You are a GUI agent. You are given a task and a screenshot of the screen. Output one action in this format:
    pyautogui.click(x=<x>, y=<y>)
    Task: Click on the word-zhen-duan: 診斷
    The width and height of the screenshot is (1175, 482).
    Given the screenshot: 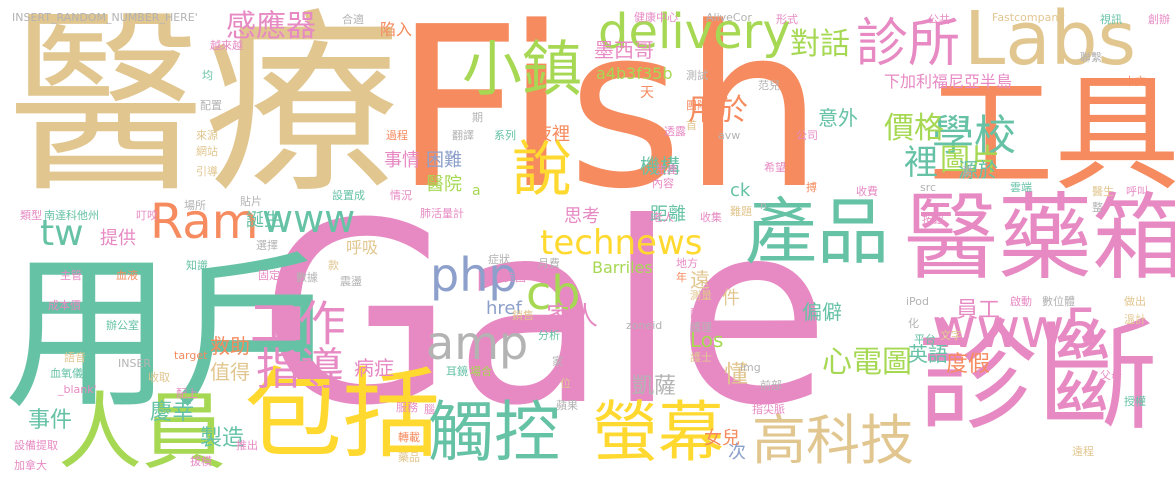 What is the action you would take?
    pyautogui.click(x=1038, y=377)
    